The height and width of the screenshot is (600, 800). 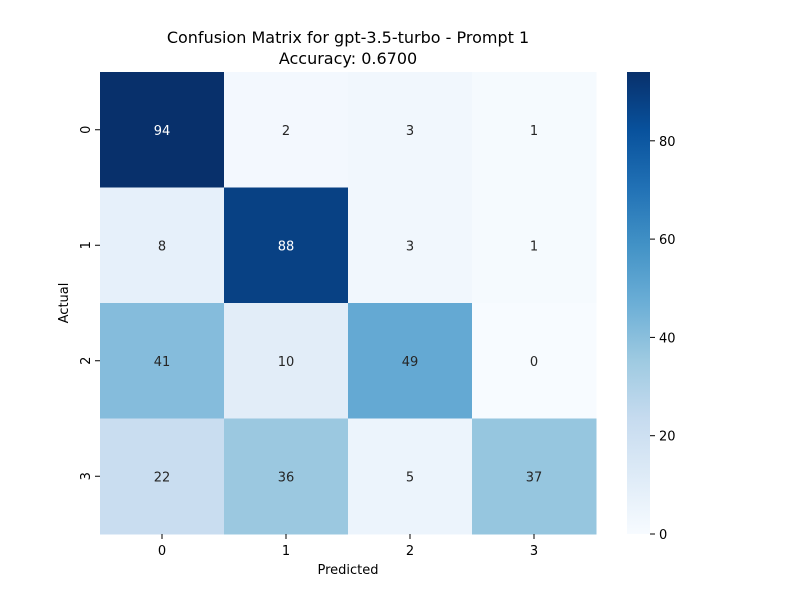 I want to click on cell-value-label: 37, so click(x=534, y=477).